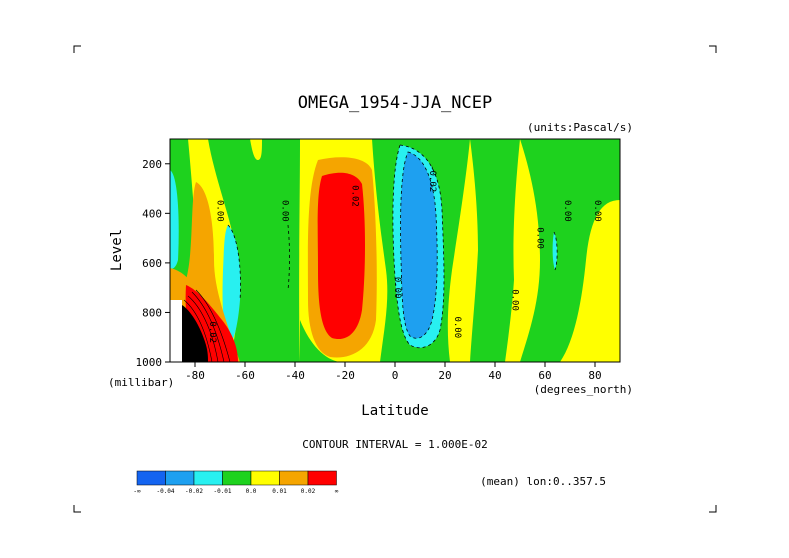  Describe the element at coordinates (251, 491) in the screenshot. I see `colorbar-label: 0.0` at that location.